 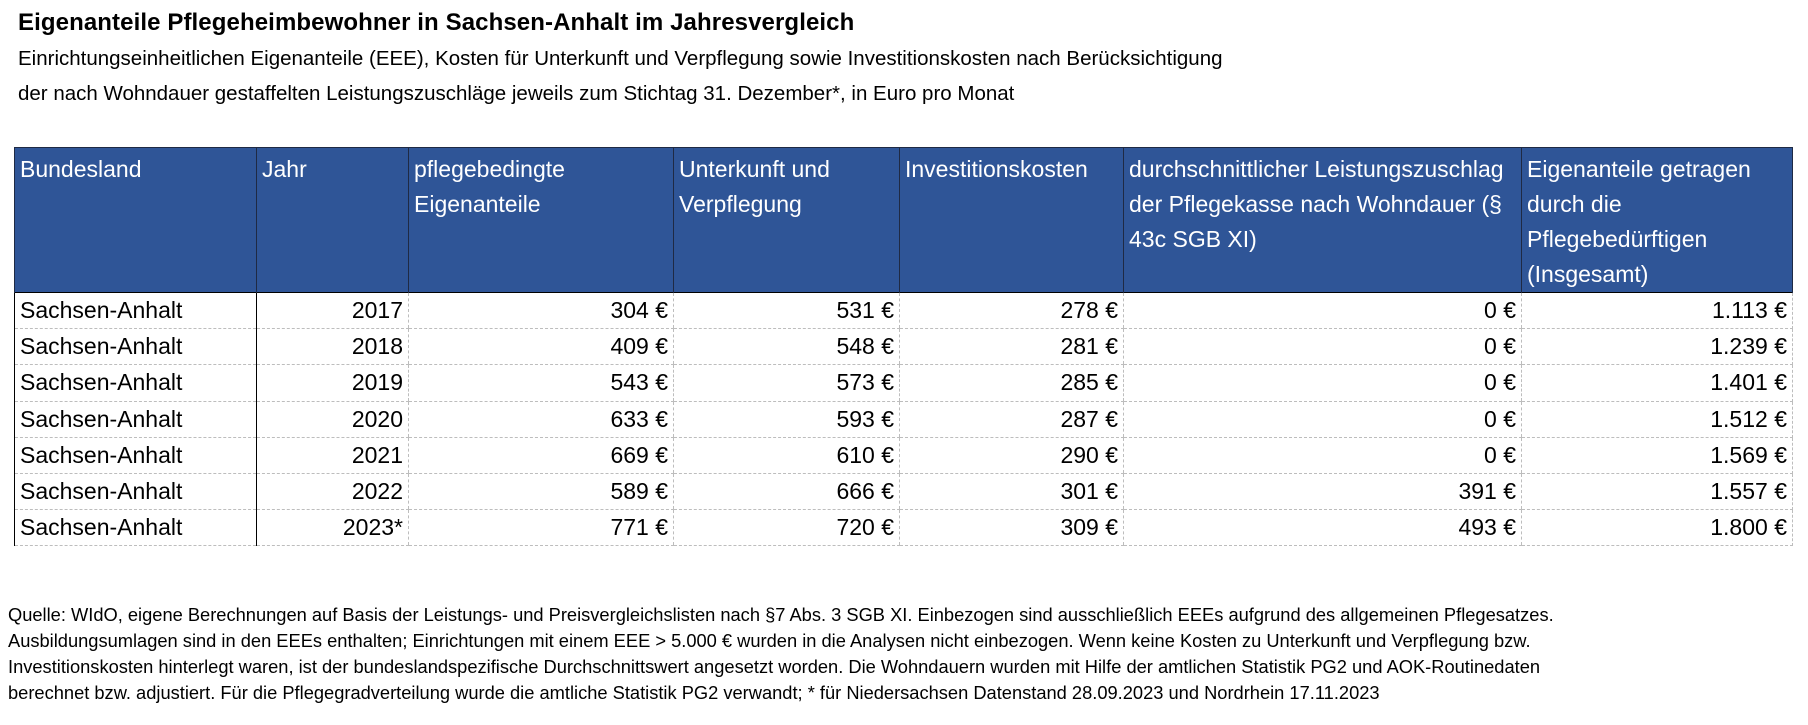 What do you see at coordinates (786, 310) in the screenshot?
I see `cell-unterkunft-verpflegung: 531 €` at bounding box center [786, 310].